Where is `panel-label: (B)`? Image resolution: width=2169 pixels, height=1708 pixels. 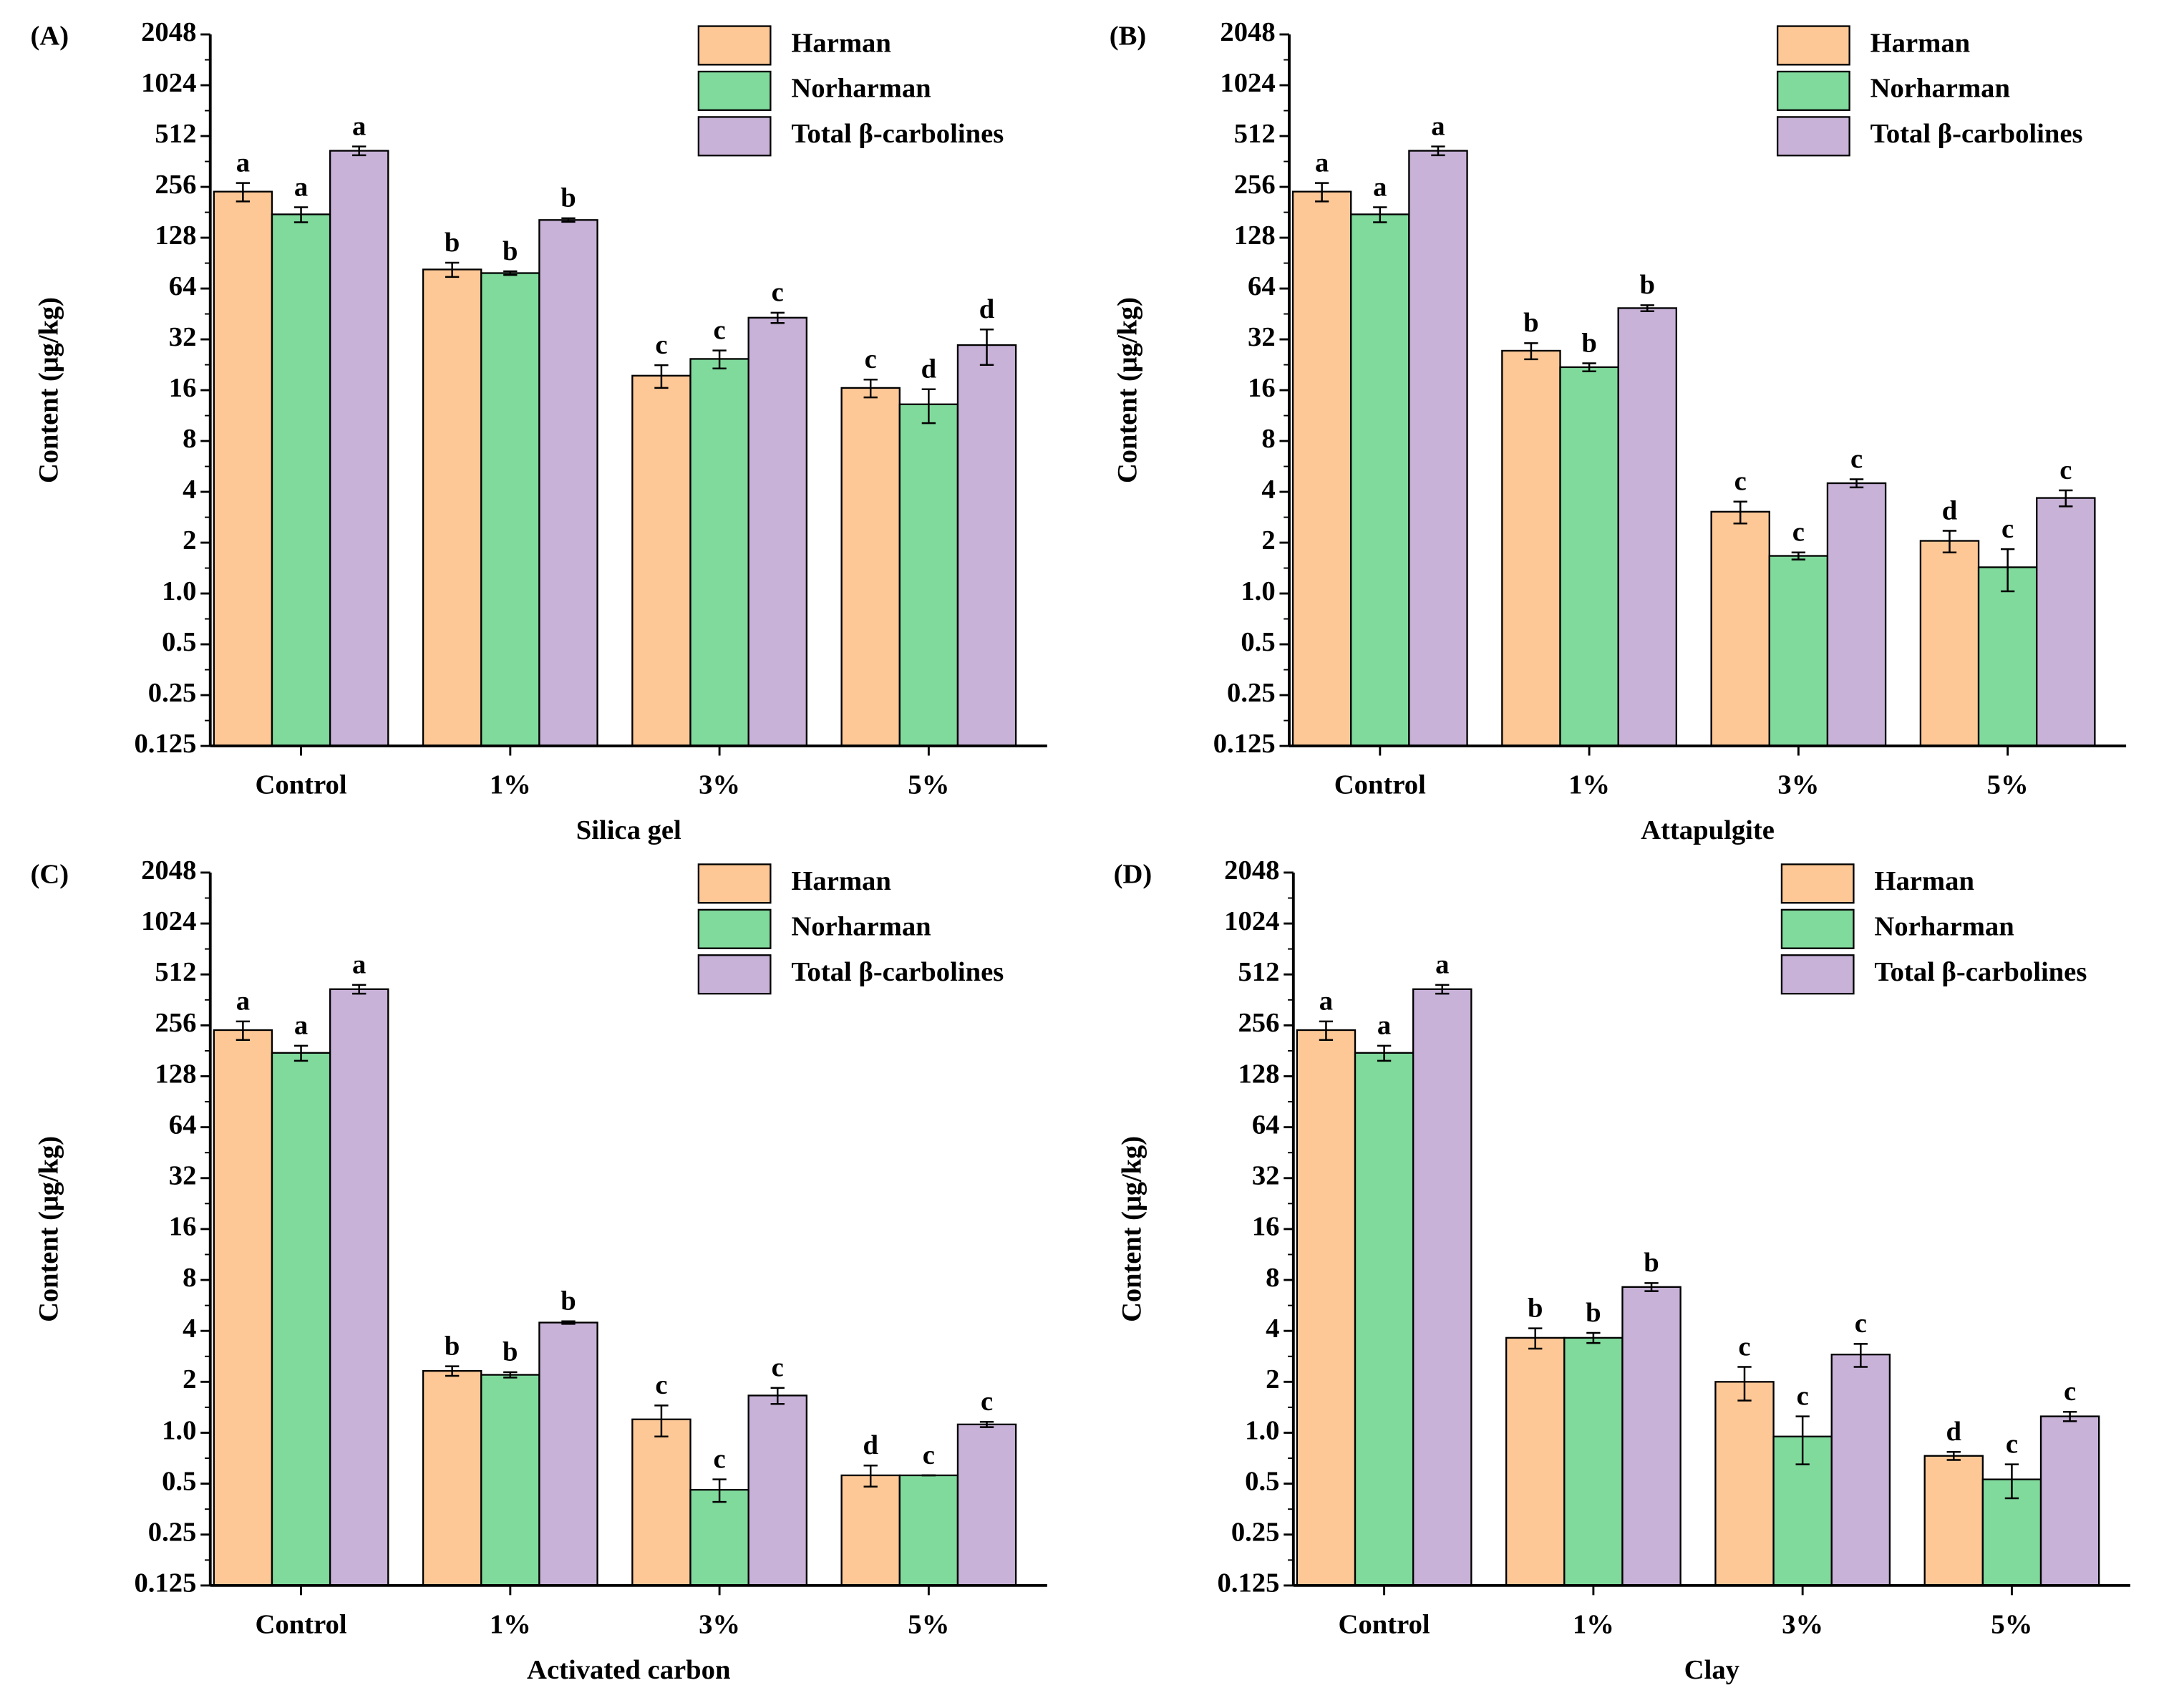 panel-label: (B) is located at coordinates (1128, 36).